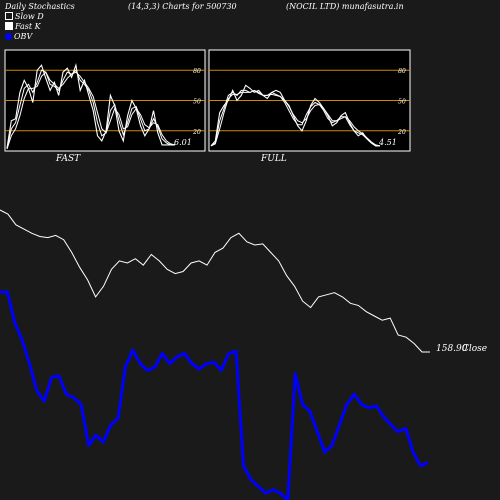 This screenshot has width=500, height=500. I want to click on full-last-value: 4.51, so click(387, 142).